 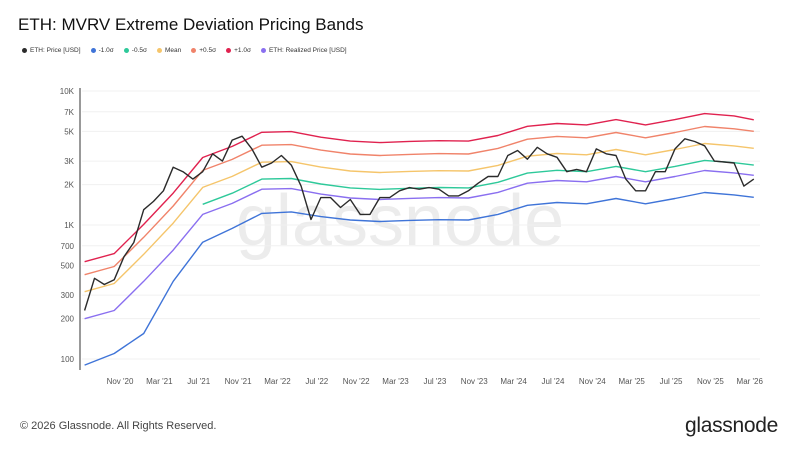 I want to click on legend-label: -1.0σ, so click(x=106, y=50).